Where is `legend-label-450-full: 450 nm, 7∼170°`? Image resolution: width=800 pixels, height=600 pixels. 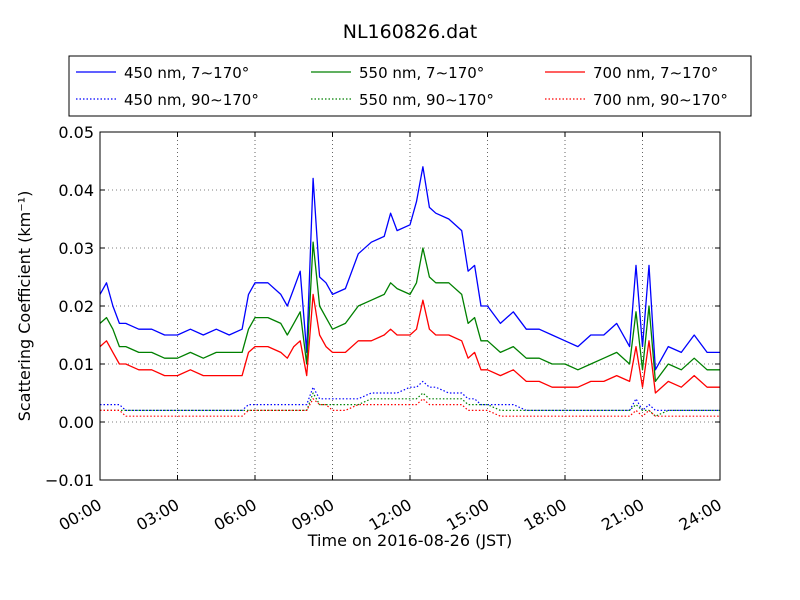 legend-label-450-full: 450 nm, 7∼170° is located at coordinates (186, 73).